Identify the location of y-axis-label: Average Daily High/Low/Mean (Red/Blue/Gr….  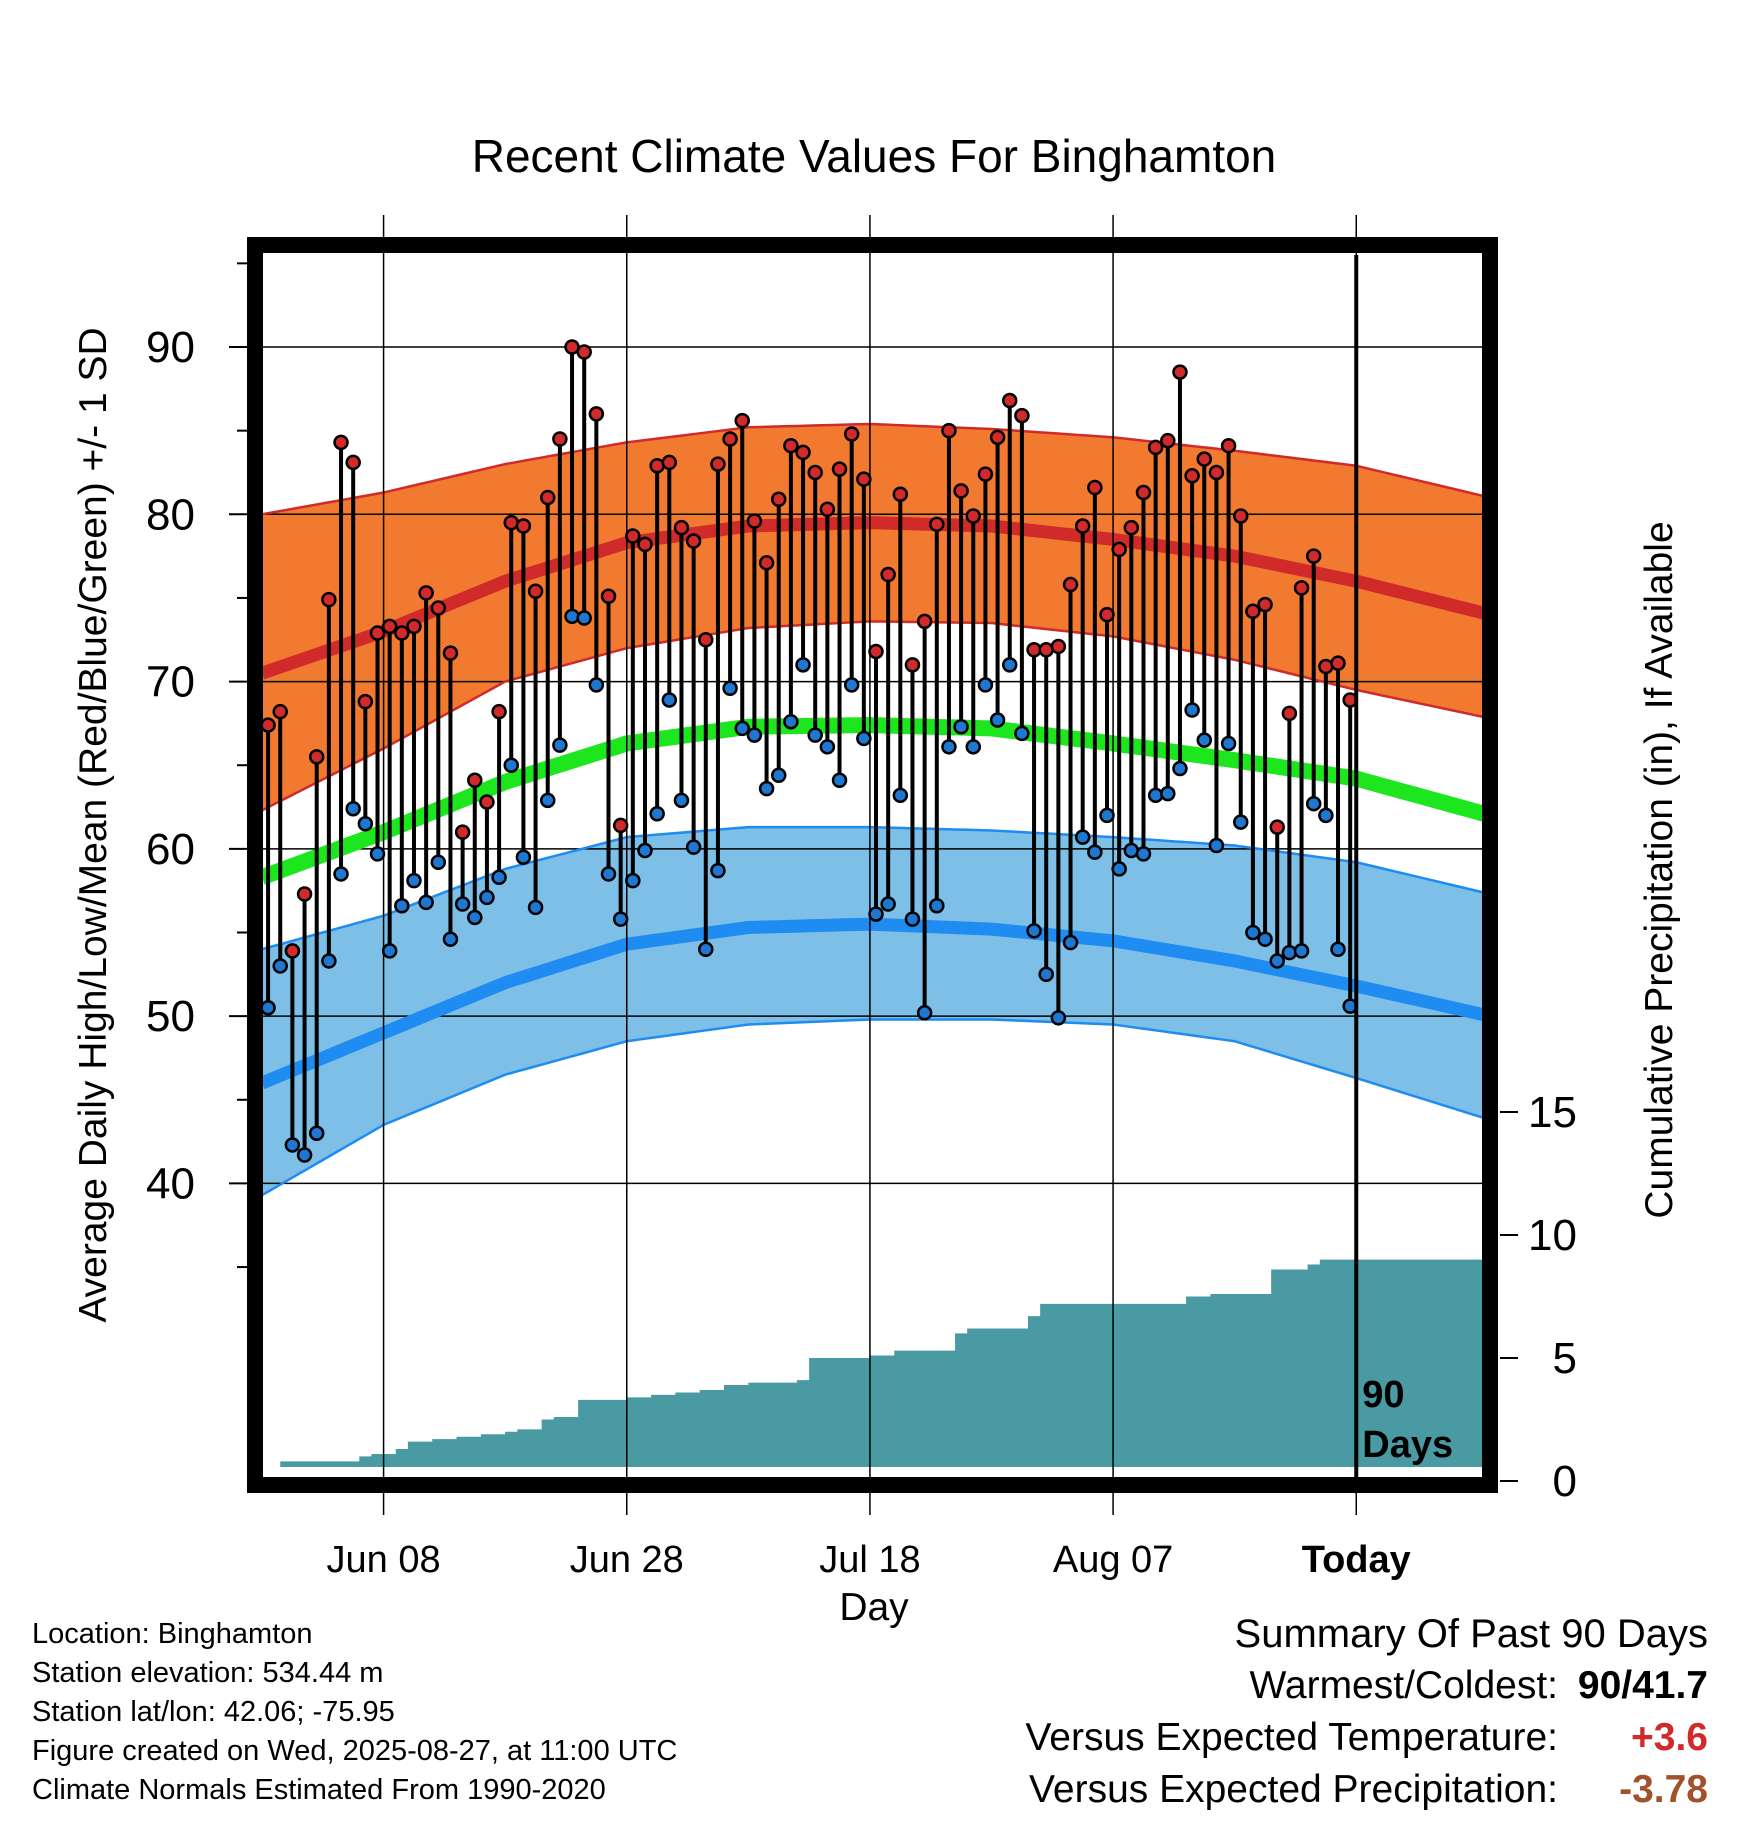
(93, 824).